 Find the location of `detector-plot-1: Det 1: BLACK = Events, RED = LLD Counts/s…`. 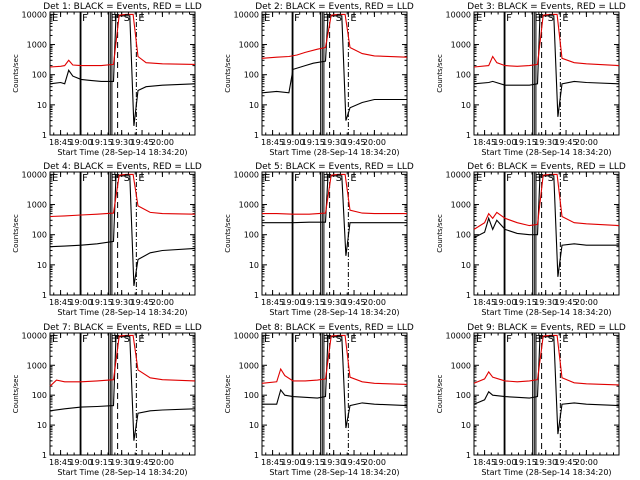

detector-plot-1: Det 1: BLACK = Events, RED = LLD Counts/s… is located at coordinates (107, 79).